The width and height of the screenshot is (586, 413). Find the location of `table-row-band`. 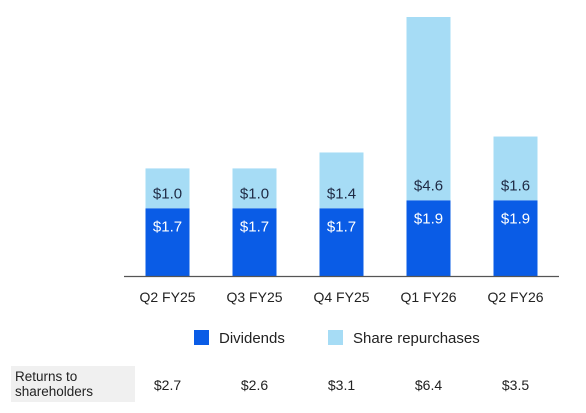

table-row-band is located at coordinates (73, 384).